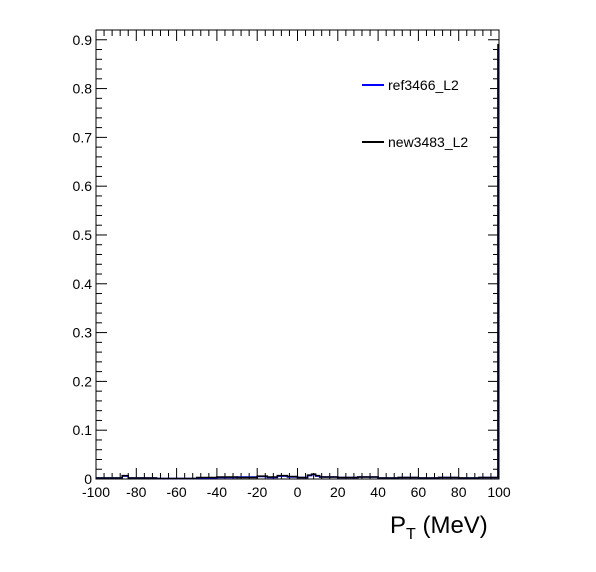  Describe the element at coordinates (83, 430) in the screenshot. I see `y-tick-label: 0.1` at that location.